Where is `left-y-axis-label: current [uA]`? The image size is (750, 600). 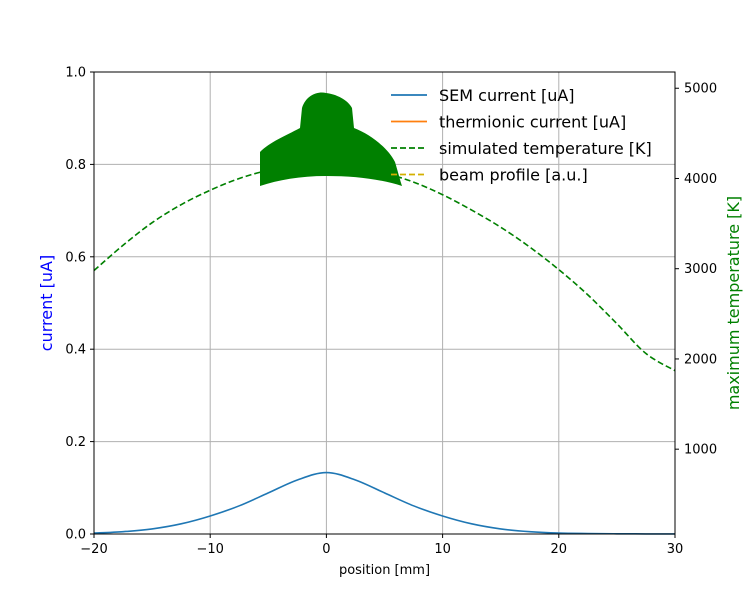 left-y-axis-label: current [uA] is located at coordinates (46, 303).